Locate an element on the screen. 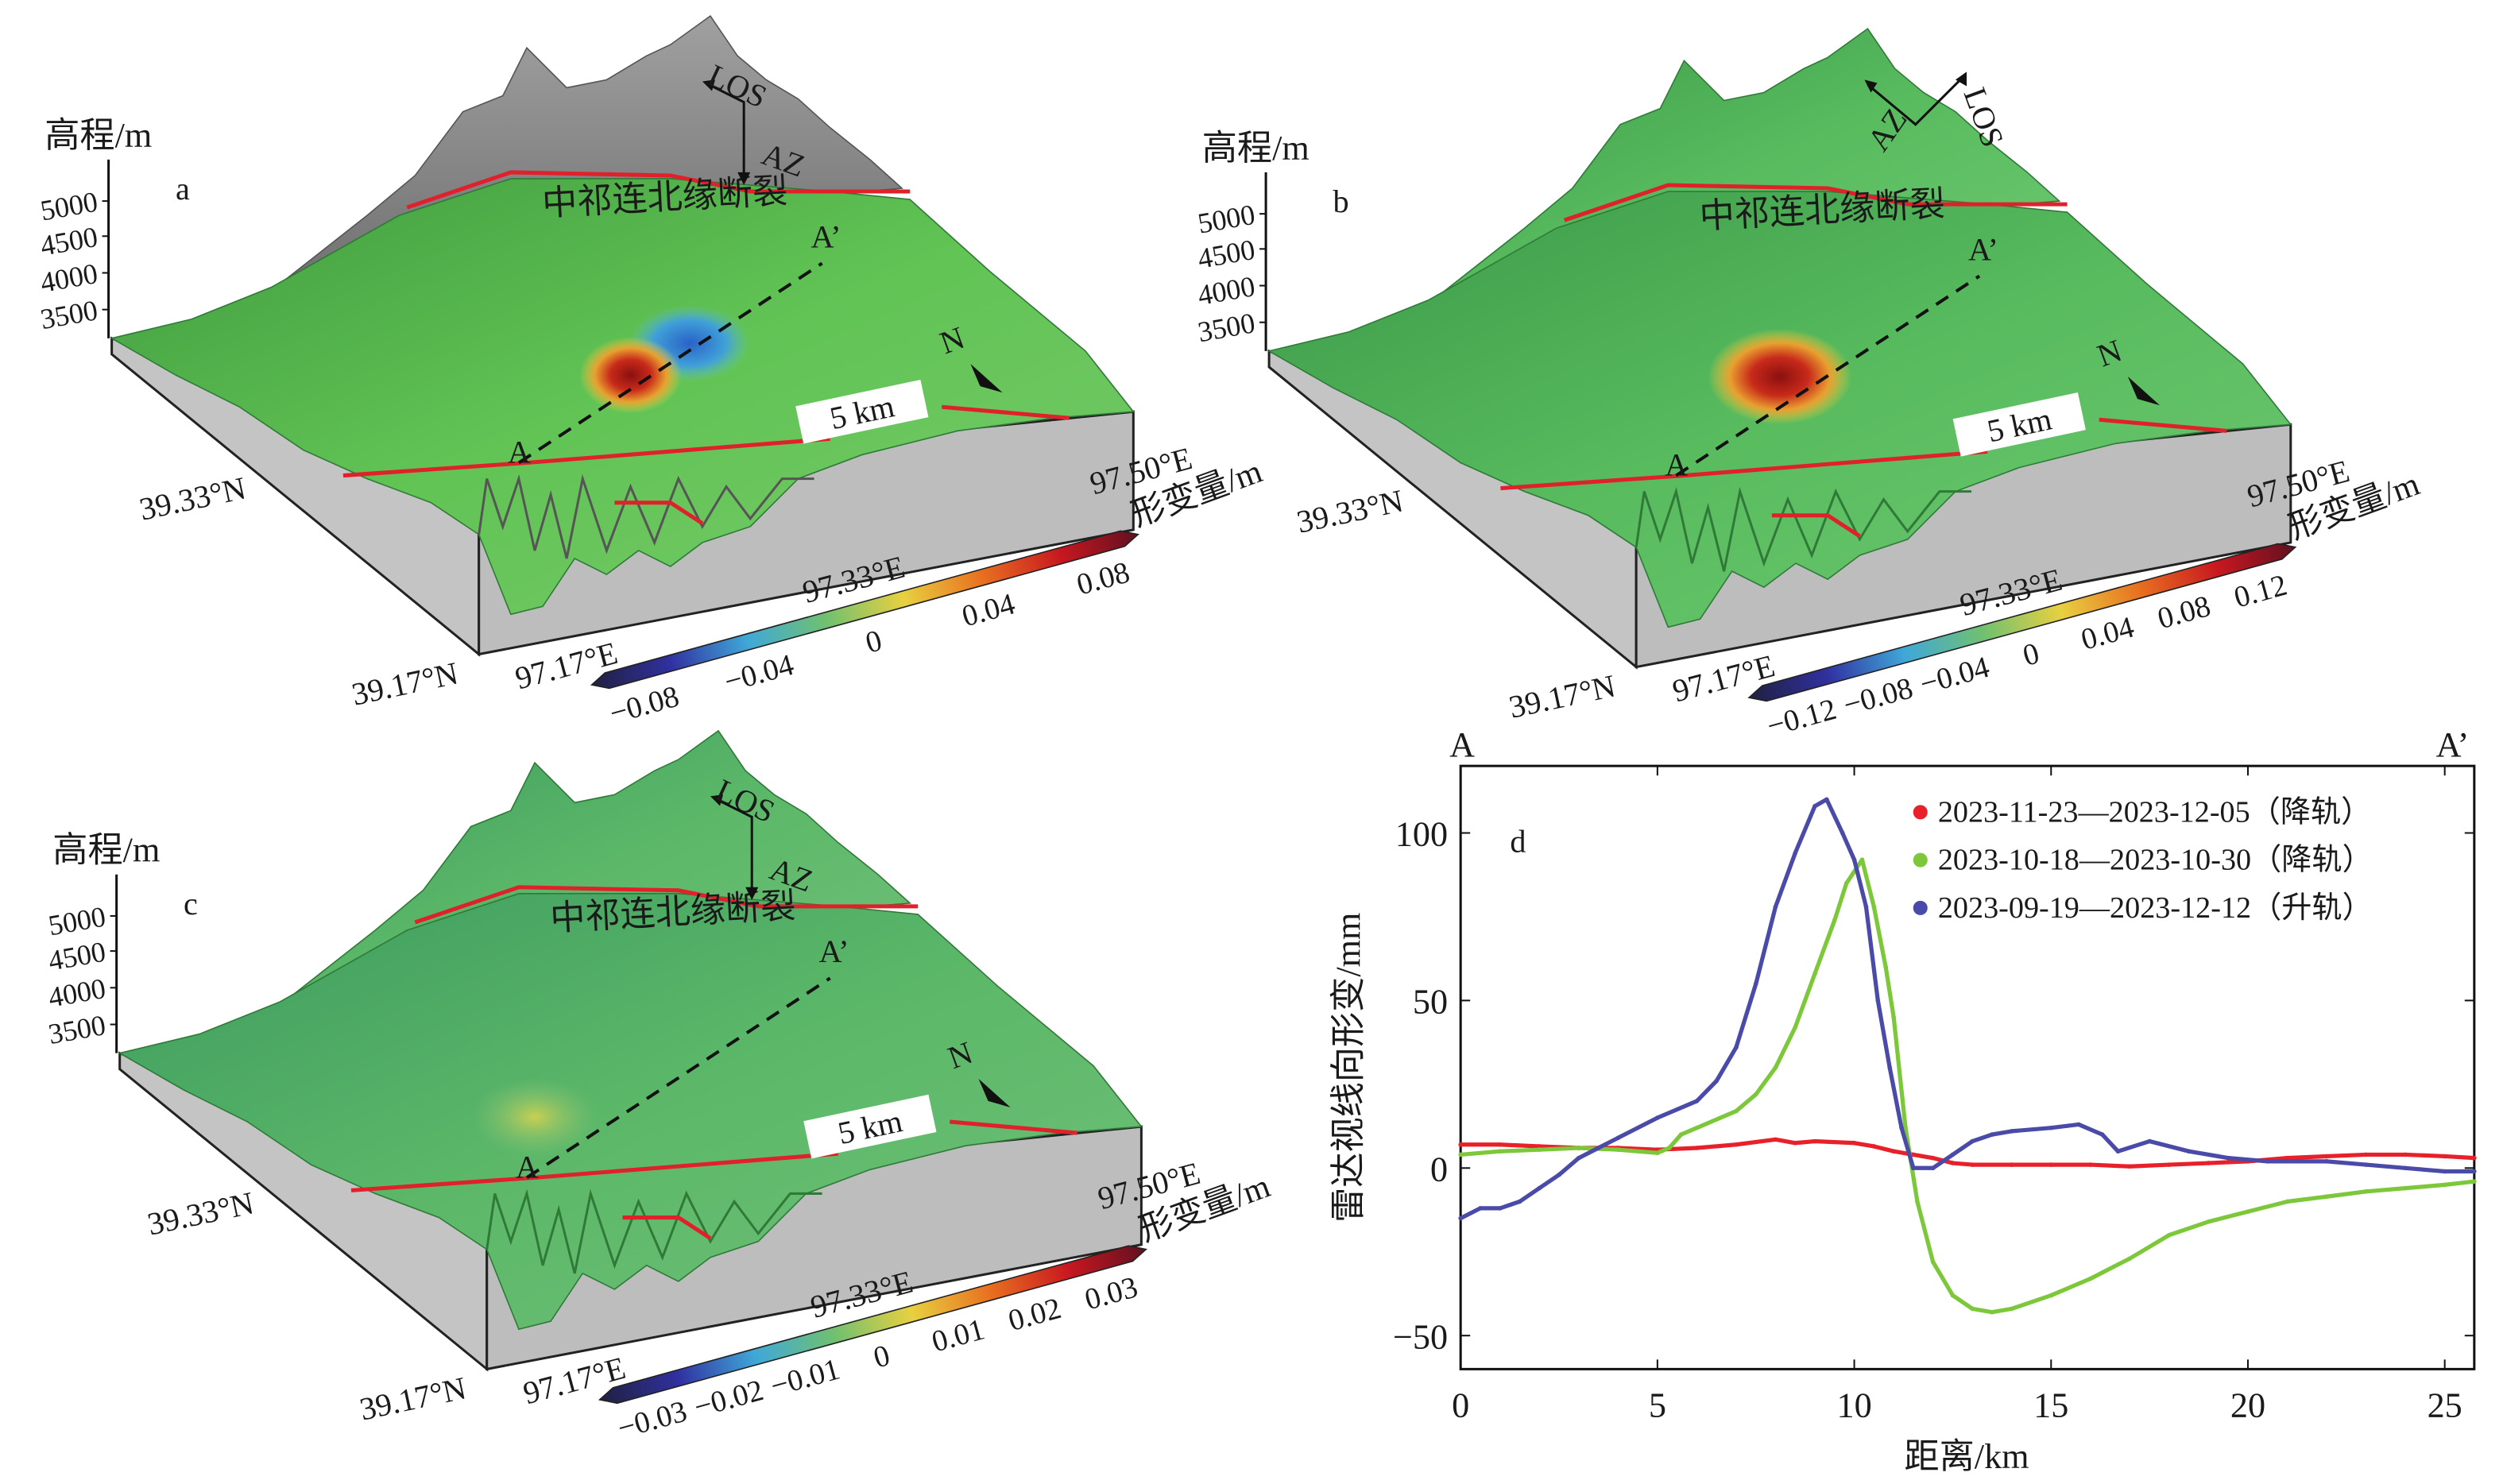 Image resolution: width=2503 pixels, height=1484 pixels. y-tick-label: 100 is located at coordinates (1422, 834).